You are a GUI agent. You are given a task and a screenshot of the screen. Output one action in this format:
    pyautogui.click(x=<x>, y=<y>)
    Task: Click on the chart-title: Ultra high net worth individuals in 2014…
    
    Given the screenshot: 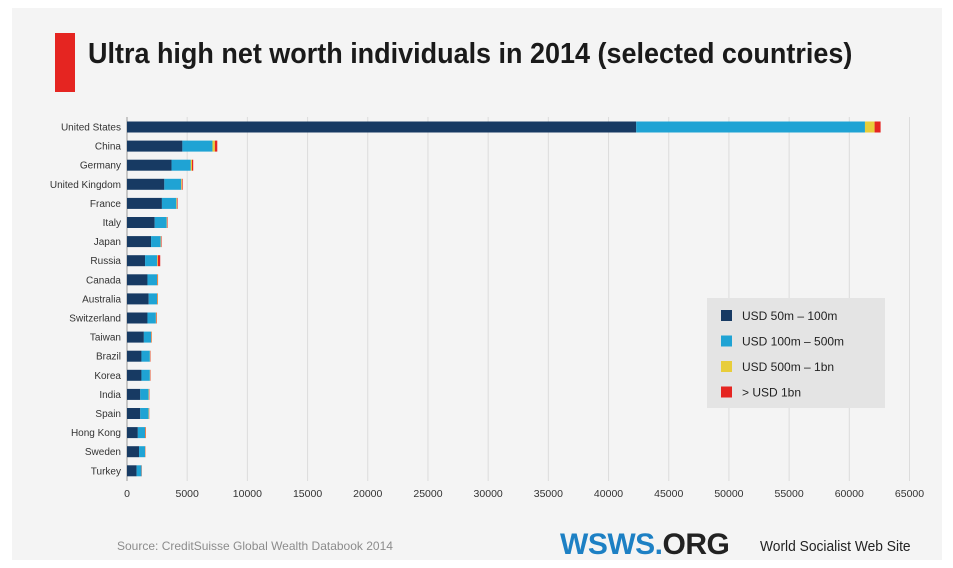 What is the action you would take?
    pyautogui.click(x=470, y=54)
    